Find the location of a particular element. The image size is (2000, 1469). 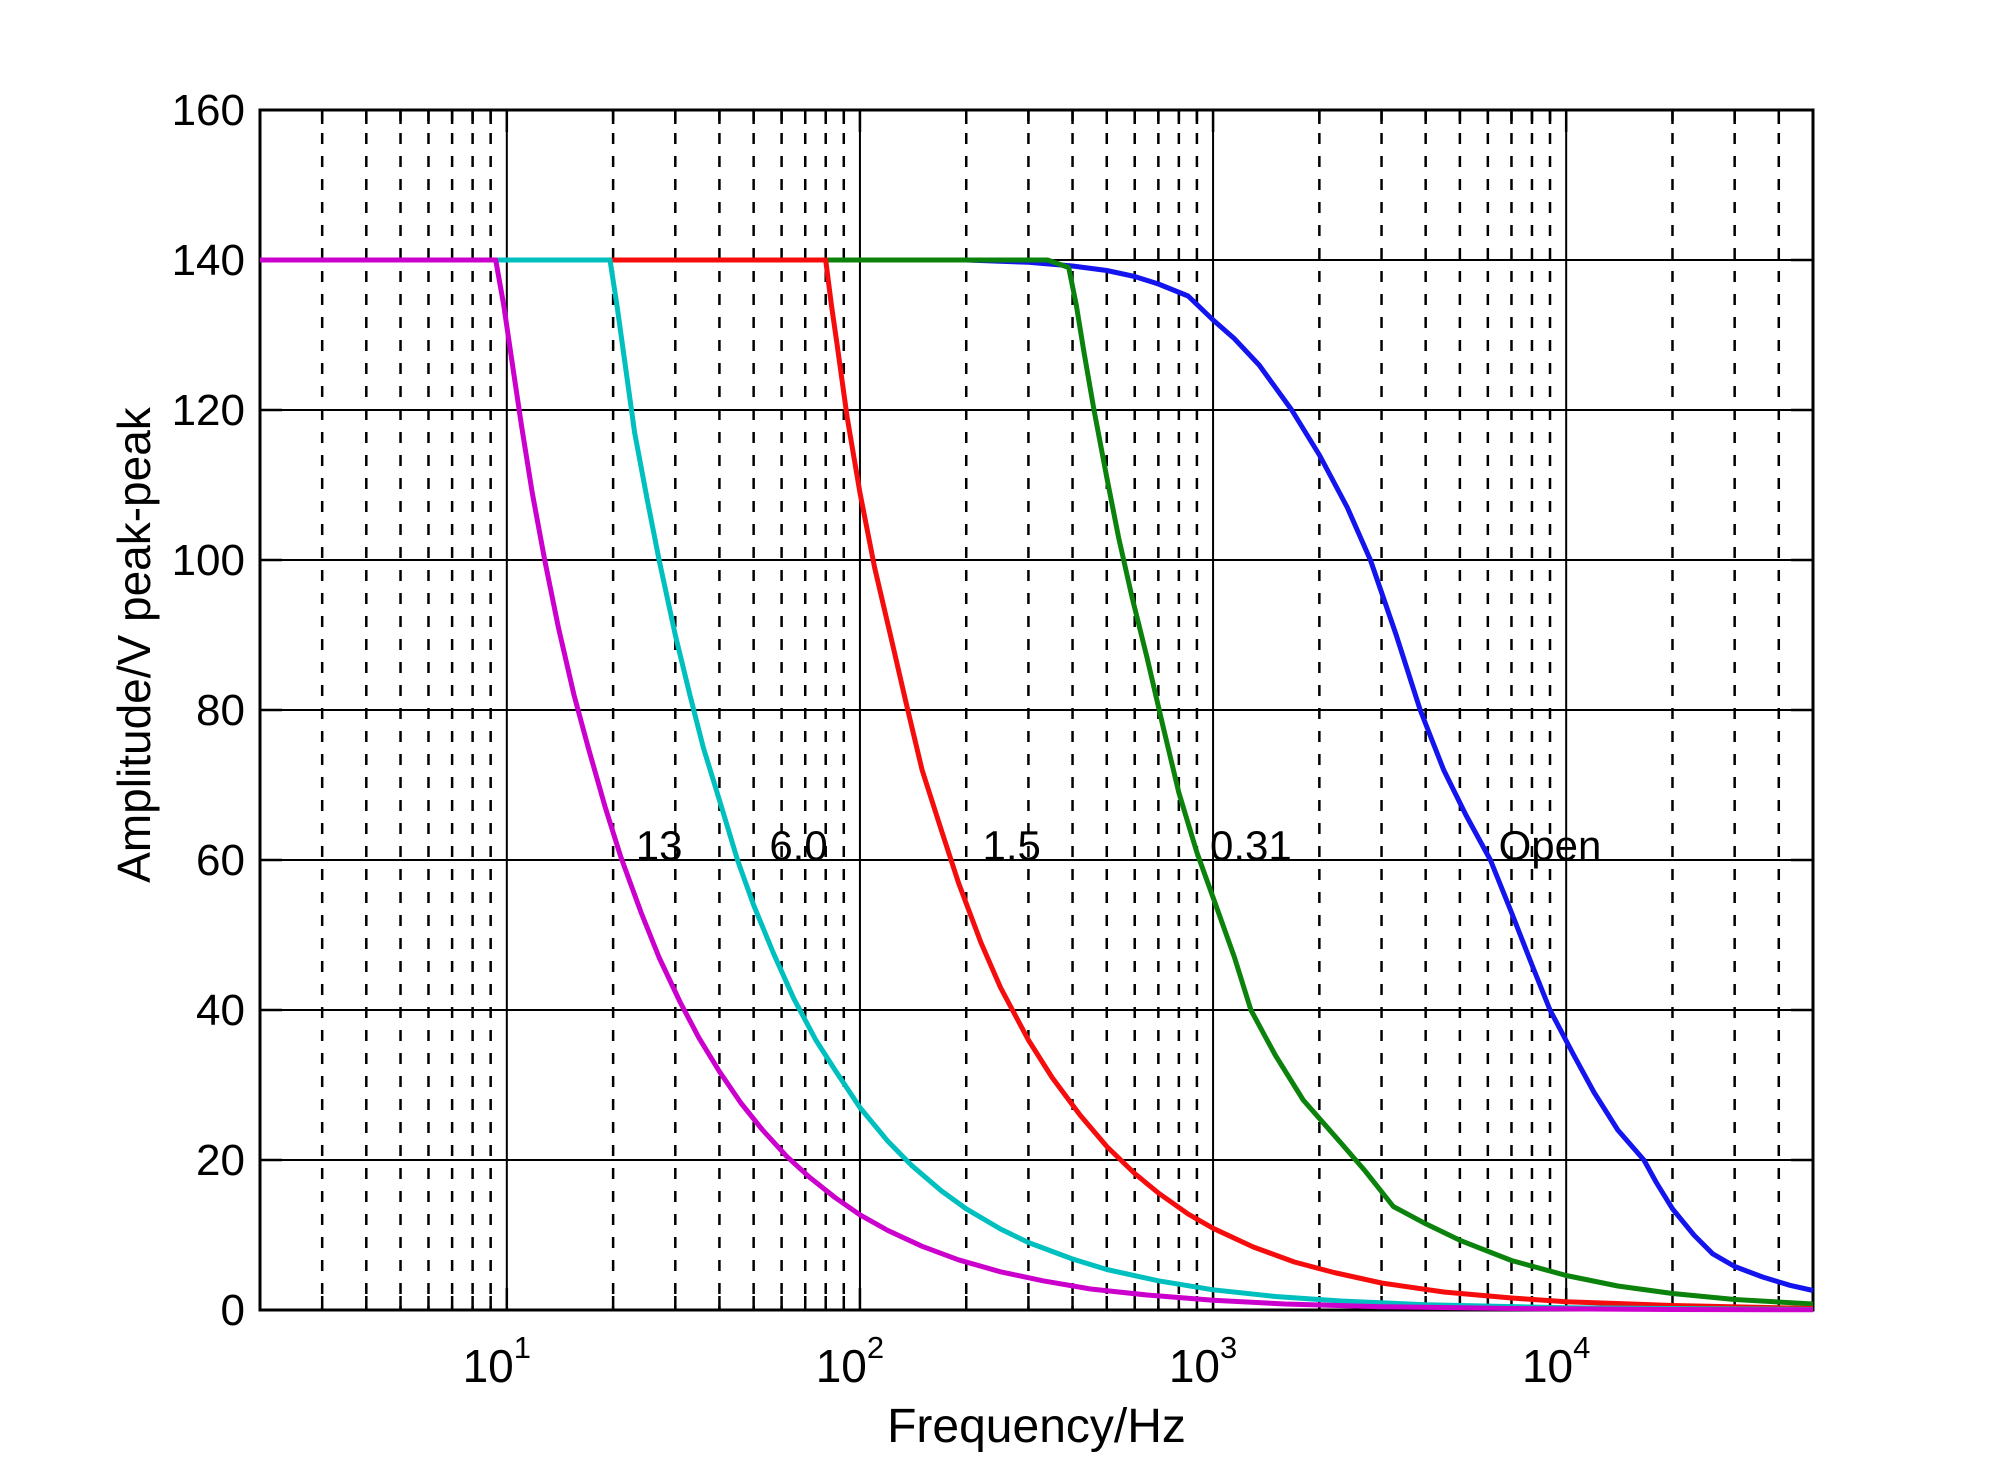

curve-label-13: 13 is located at coordinates (659, 845).